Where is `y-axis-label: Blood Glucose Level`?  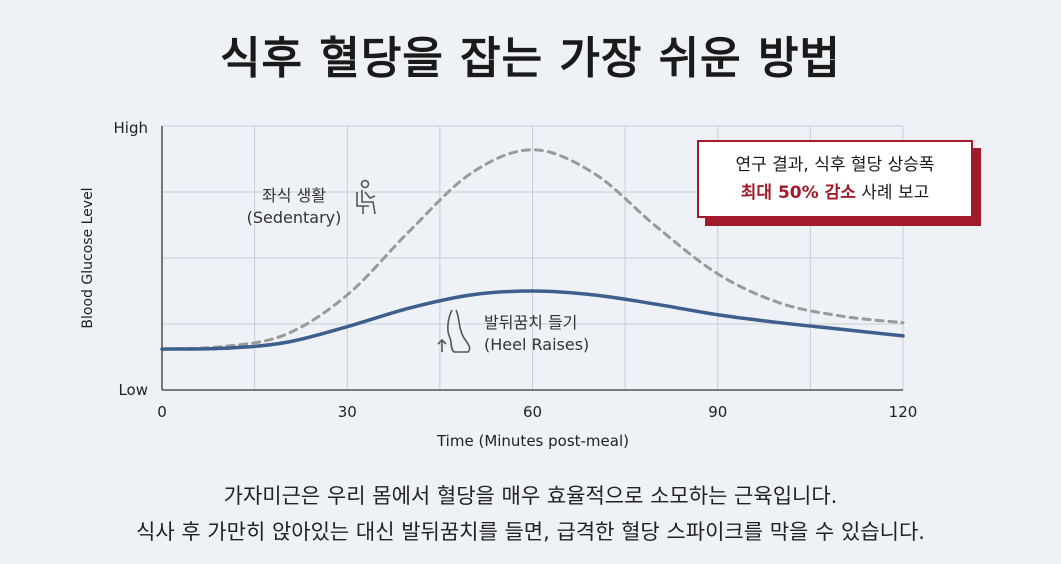 y-axis-label: Blood Glucose Level is located at coordinates (88, 257).